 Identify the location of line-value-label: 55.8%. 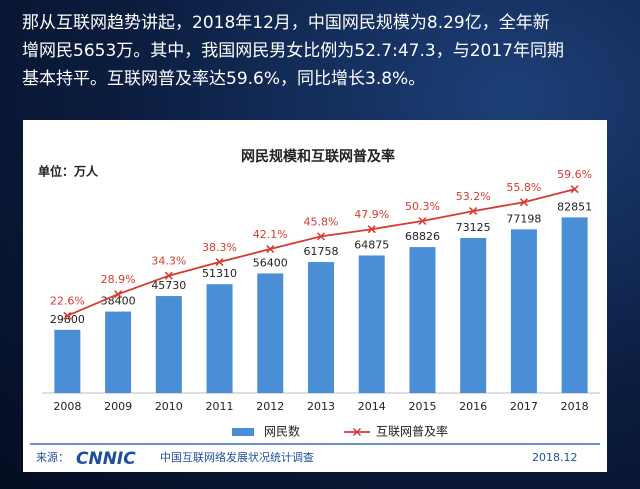
(523, 187).